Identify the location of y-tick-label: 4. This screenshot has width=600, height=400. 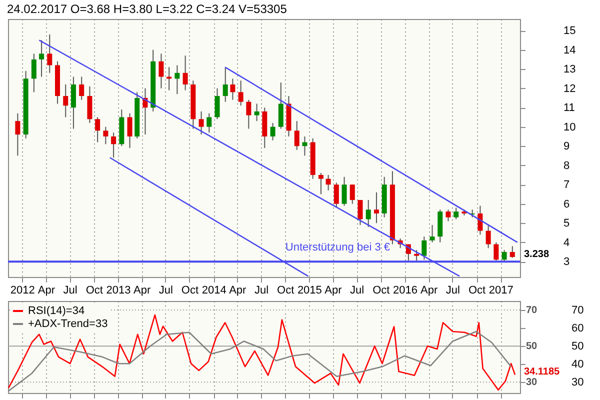
(567, 242).